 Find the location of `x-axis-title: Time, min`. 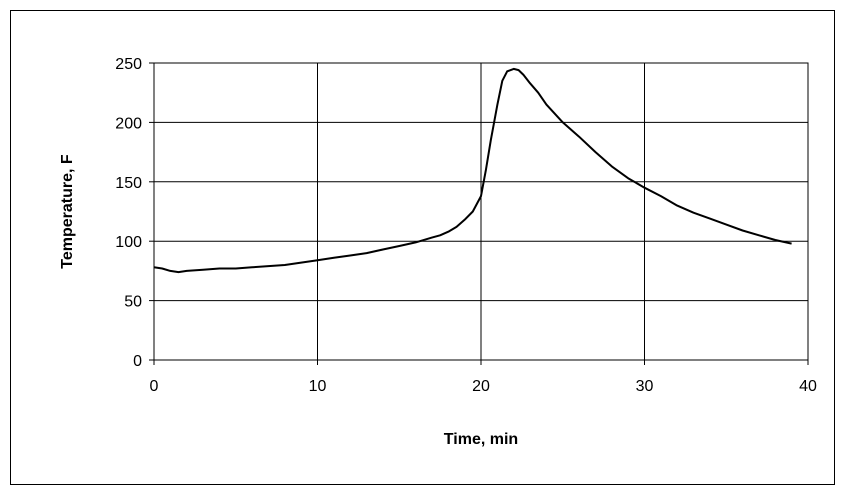

x-axis-title: Time, min is located at coordinates (481, 439).